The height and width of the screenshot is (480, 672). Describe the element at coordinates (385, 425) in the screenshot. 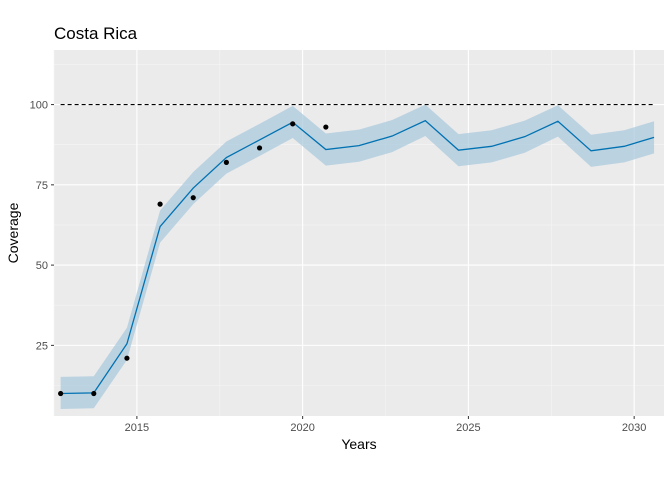

I see `x-axis: 2015 2020 2025 2030` at that location.